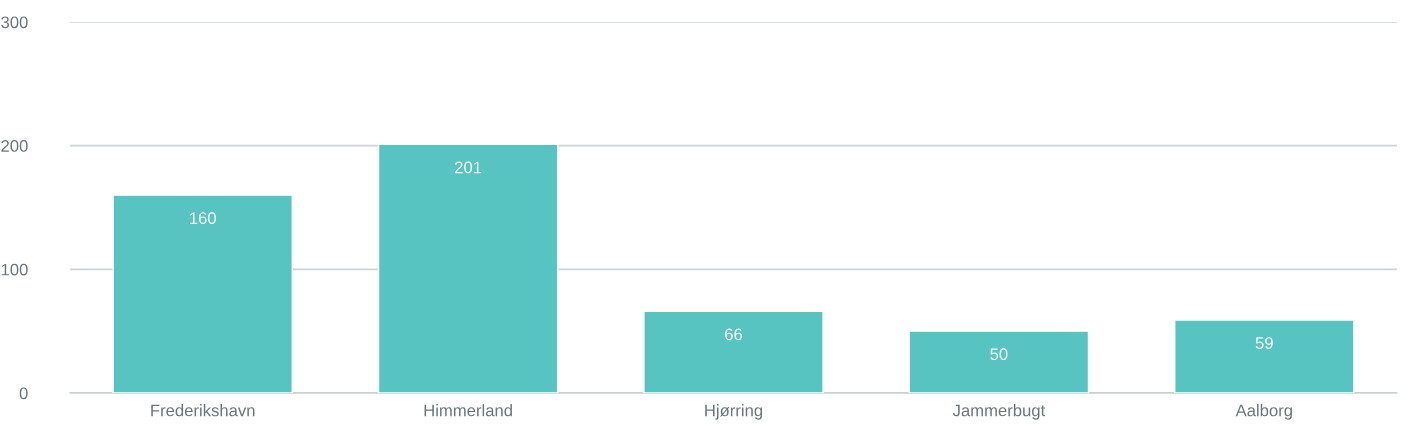 The width and height of the screenshot is (1406, 427). Describe the element at coordinates (14, 146) in the screenshot. I see `y-tick-label: 200` at that location.